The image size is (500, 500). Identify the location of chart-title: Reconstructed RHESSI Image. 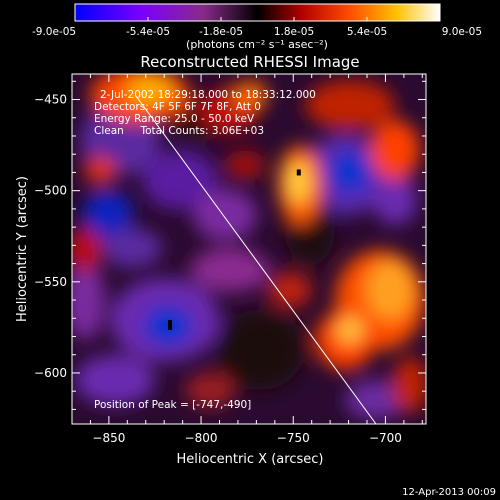
(249, 62).